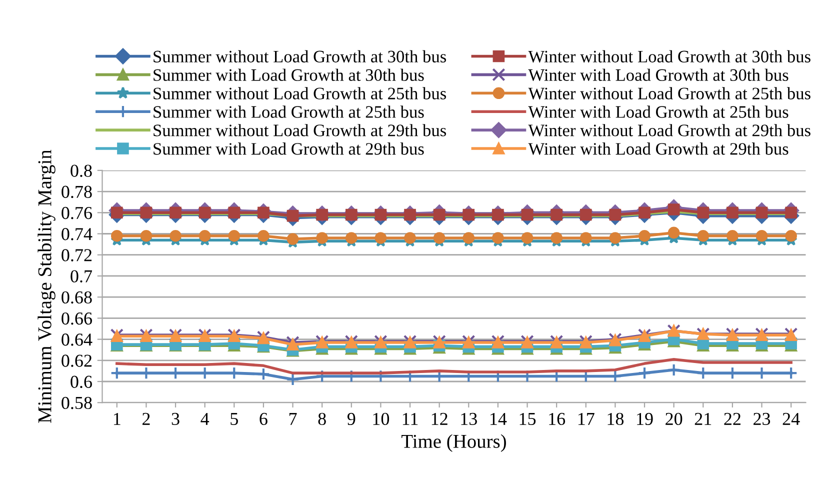 The width and height of the screenshot is (818, 494). Describe the element at coordinates (77, 192) in the screenshot. I see `y-tick-label: 0.78` at that location.